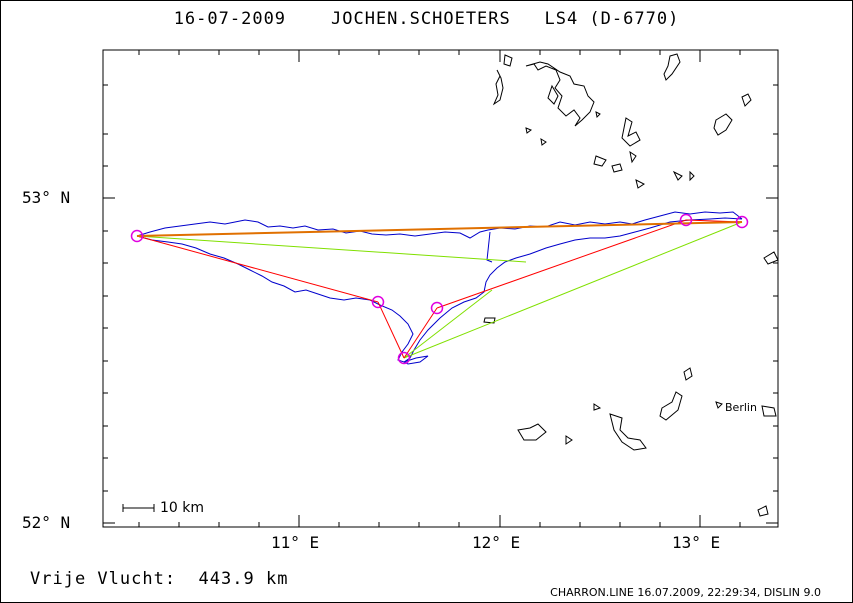 This screenshot has width=853, height=603. I want to click on title-pilot: JOCHEN.SCHOETERS, so click(421, 19).